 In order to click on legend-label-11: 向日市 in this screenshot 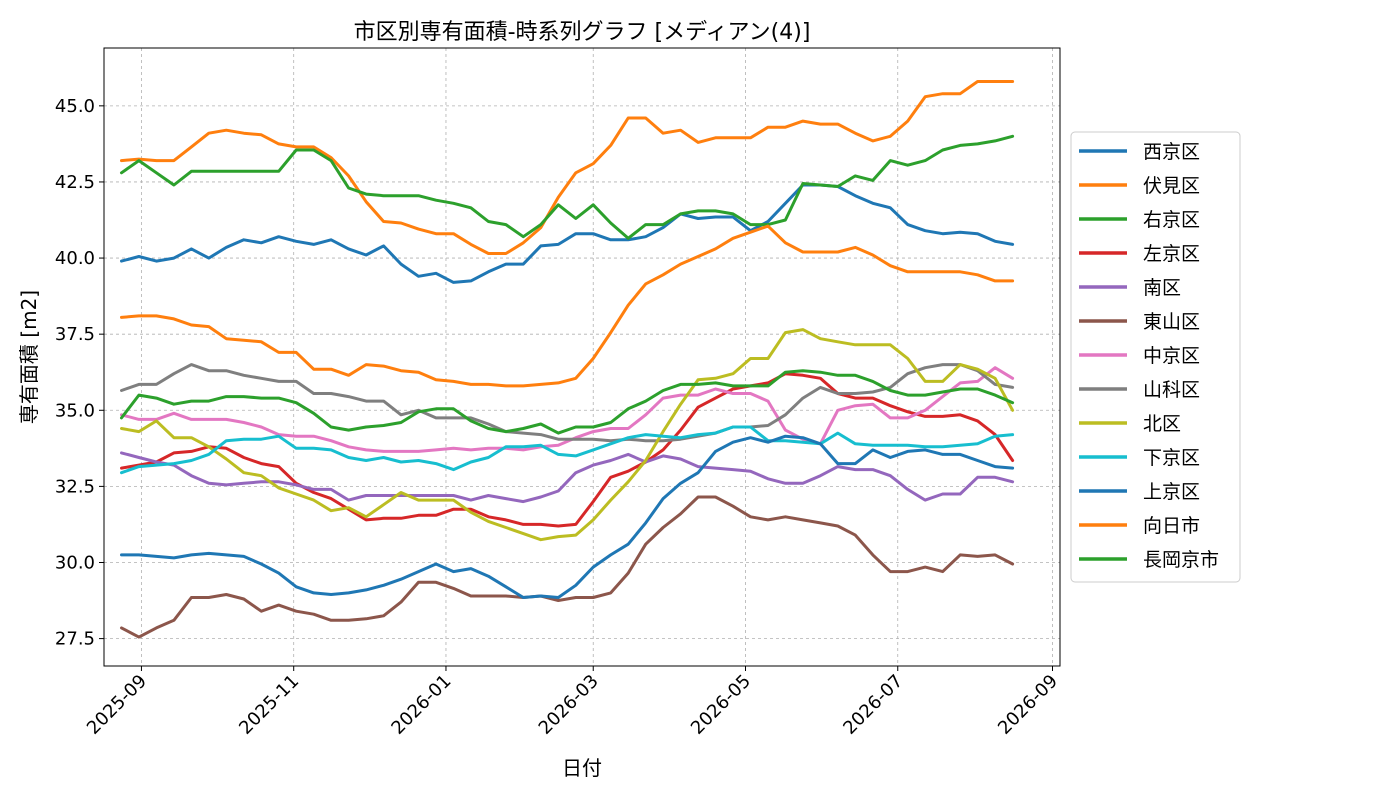, I will do `click(1171, 526)`.